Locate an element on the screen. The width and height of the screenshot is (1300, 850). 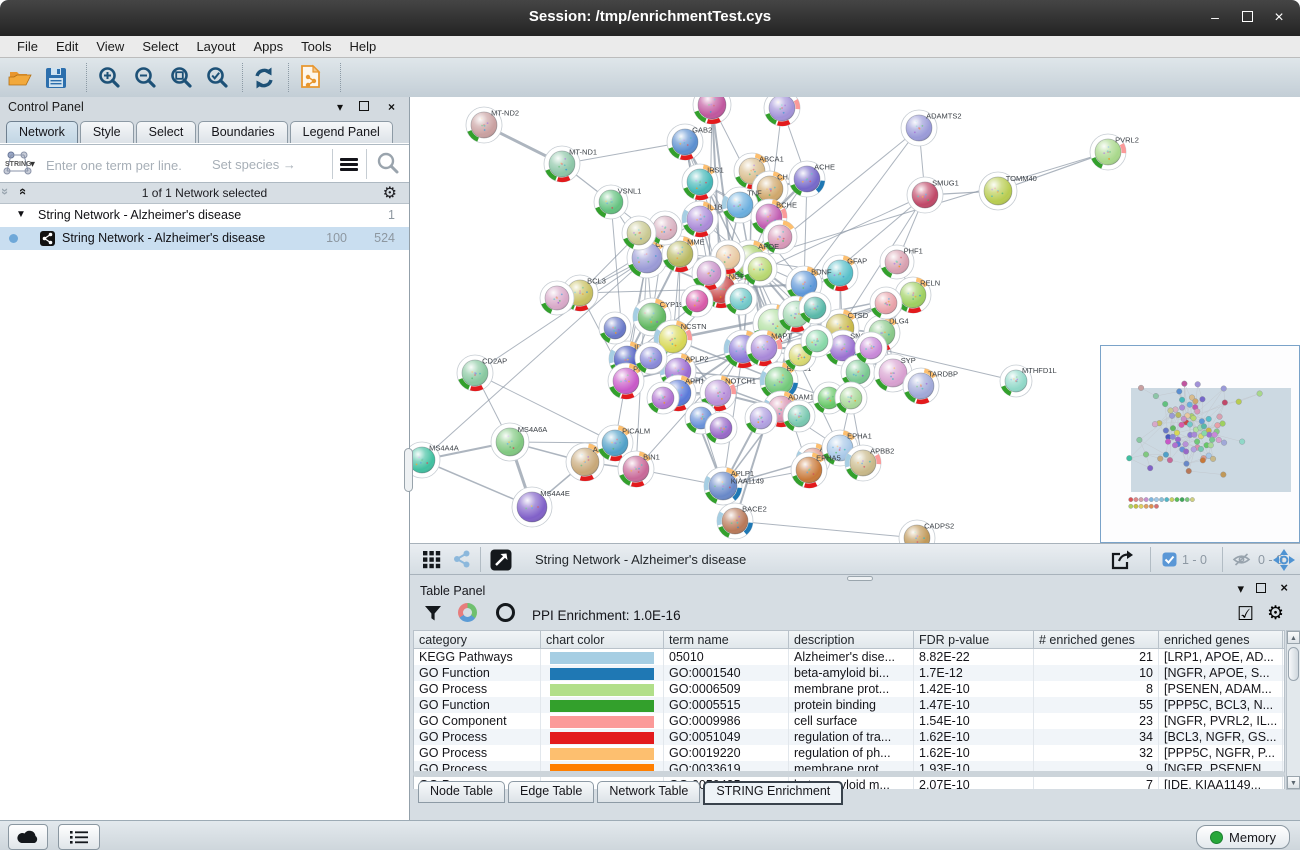
tab-boundaries: Boundaries is located at coordinates (243, 132).